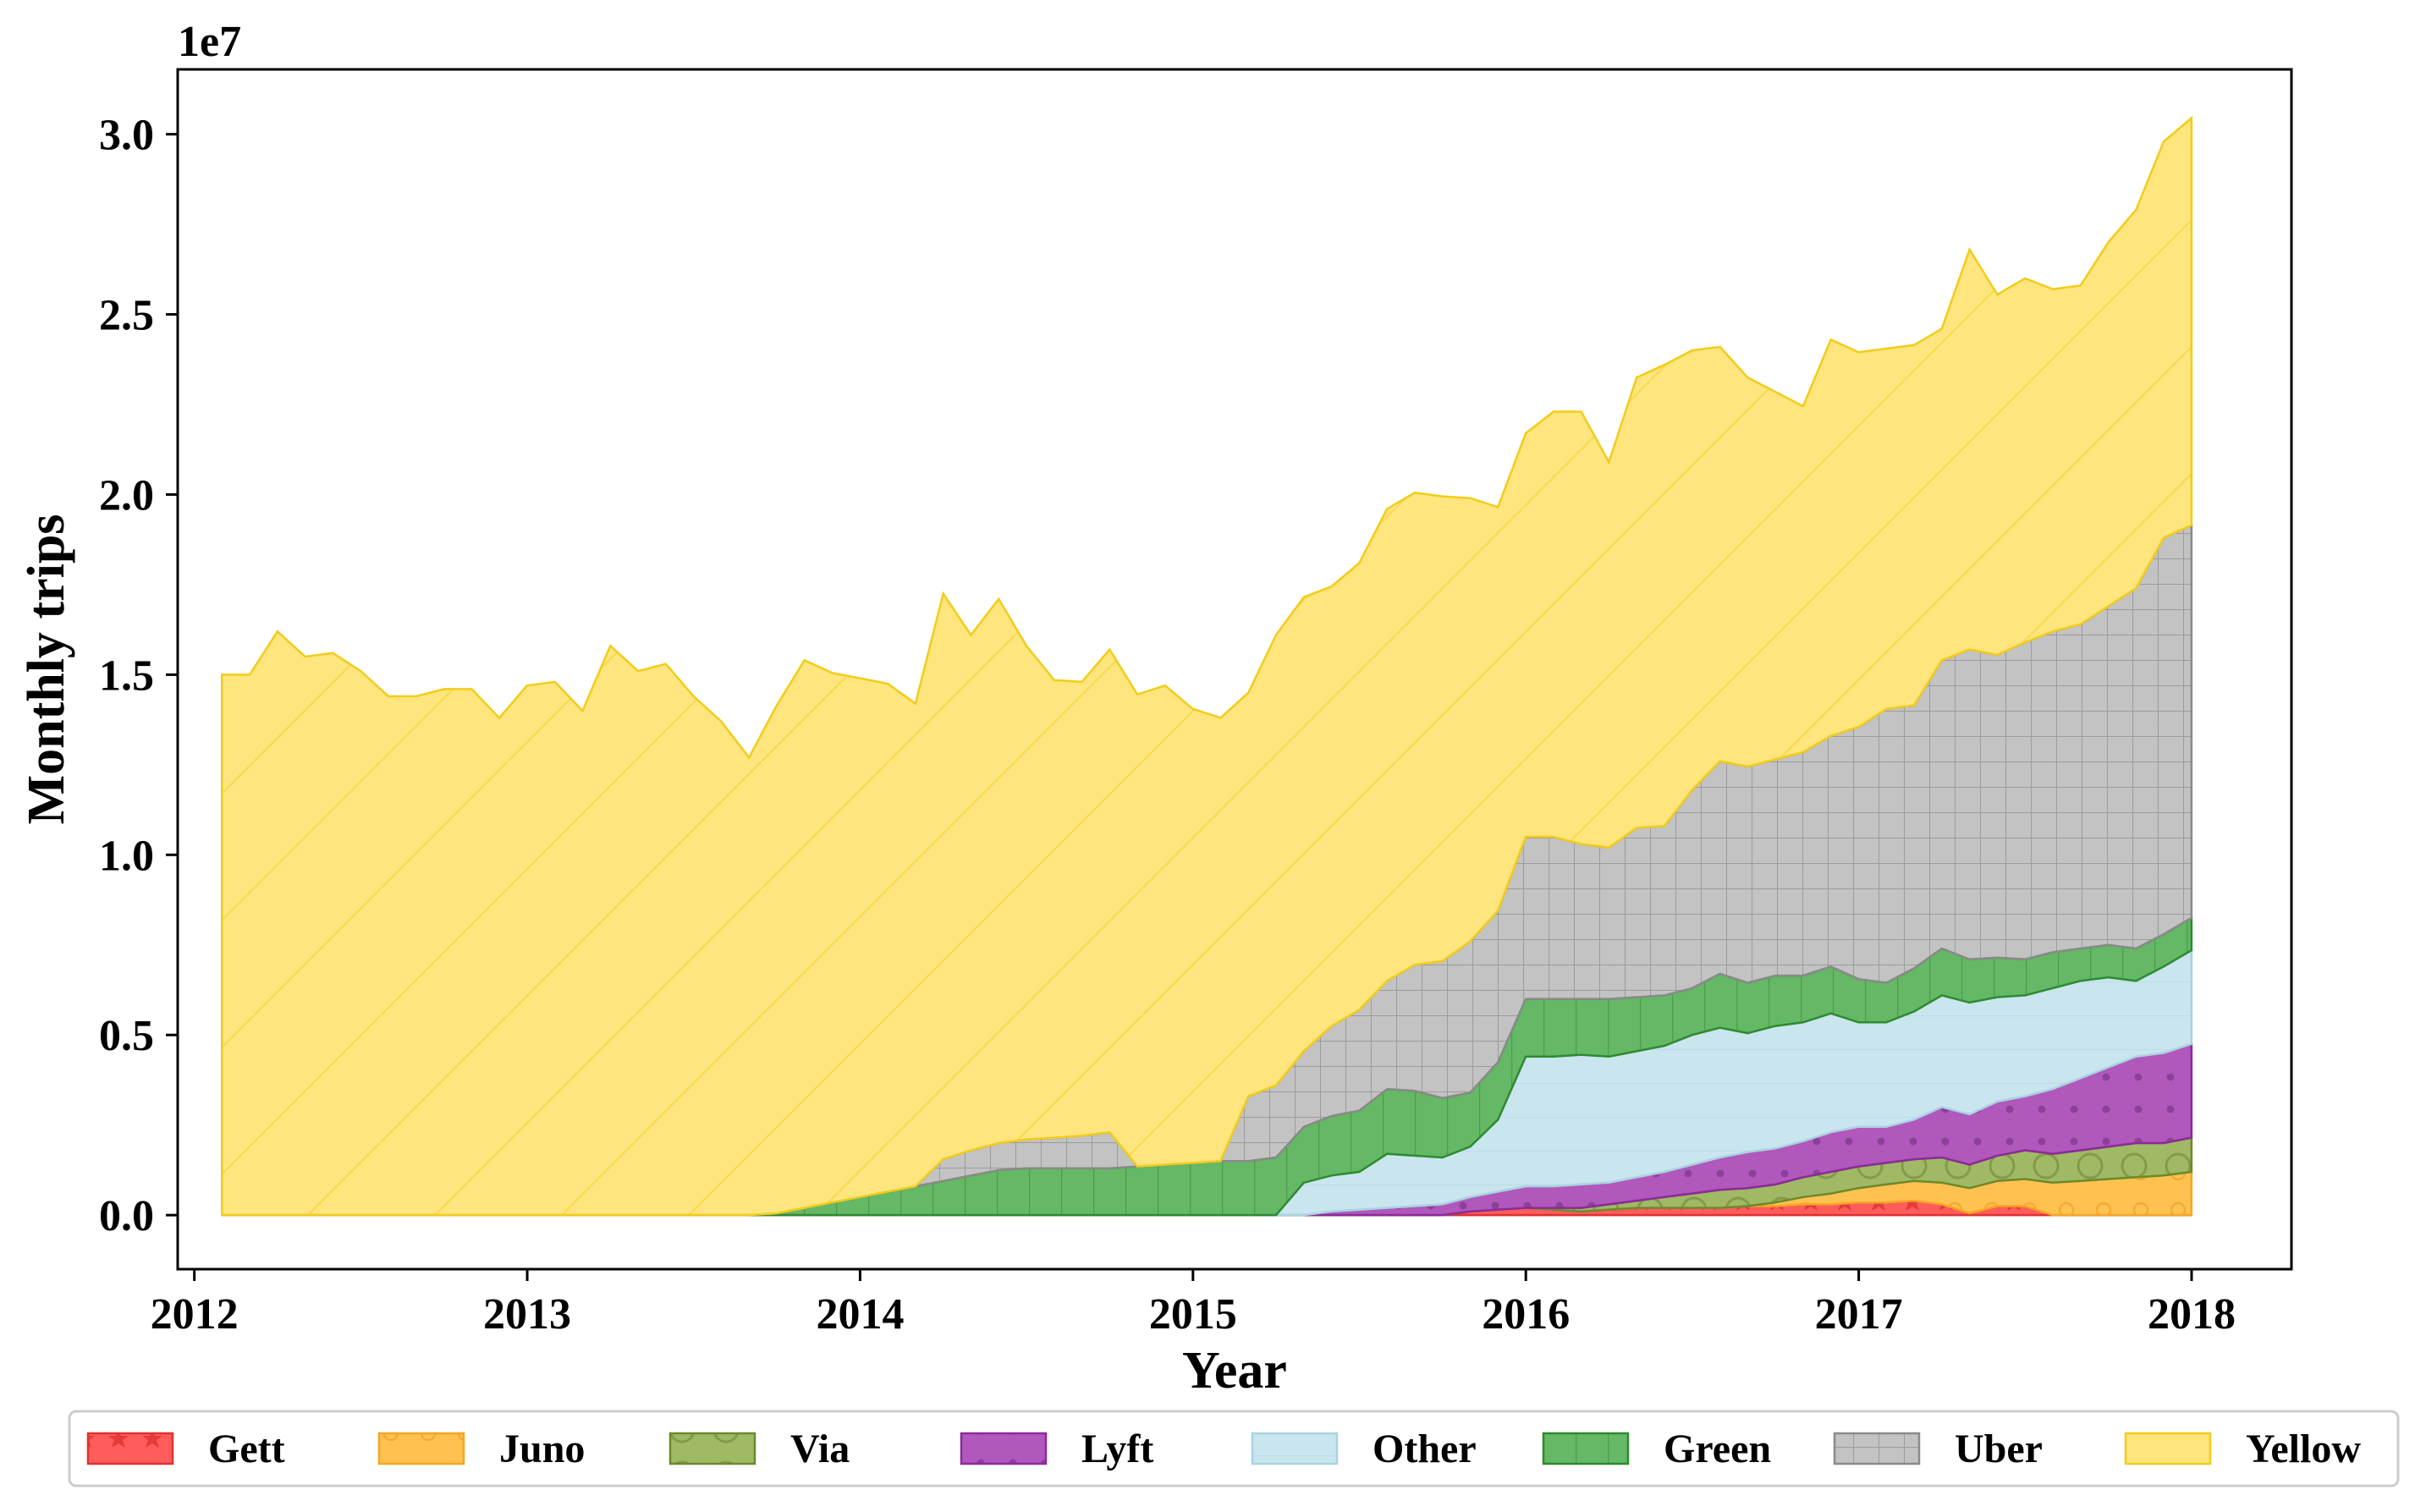 This screenshot has width=2415, height=1512. What do you see at coordinates (127, 676) in the screenshot?
I see `y-tick-label: 1.5` at bounding box center [127, 676].